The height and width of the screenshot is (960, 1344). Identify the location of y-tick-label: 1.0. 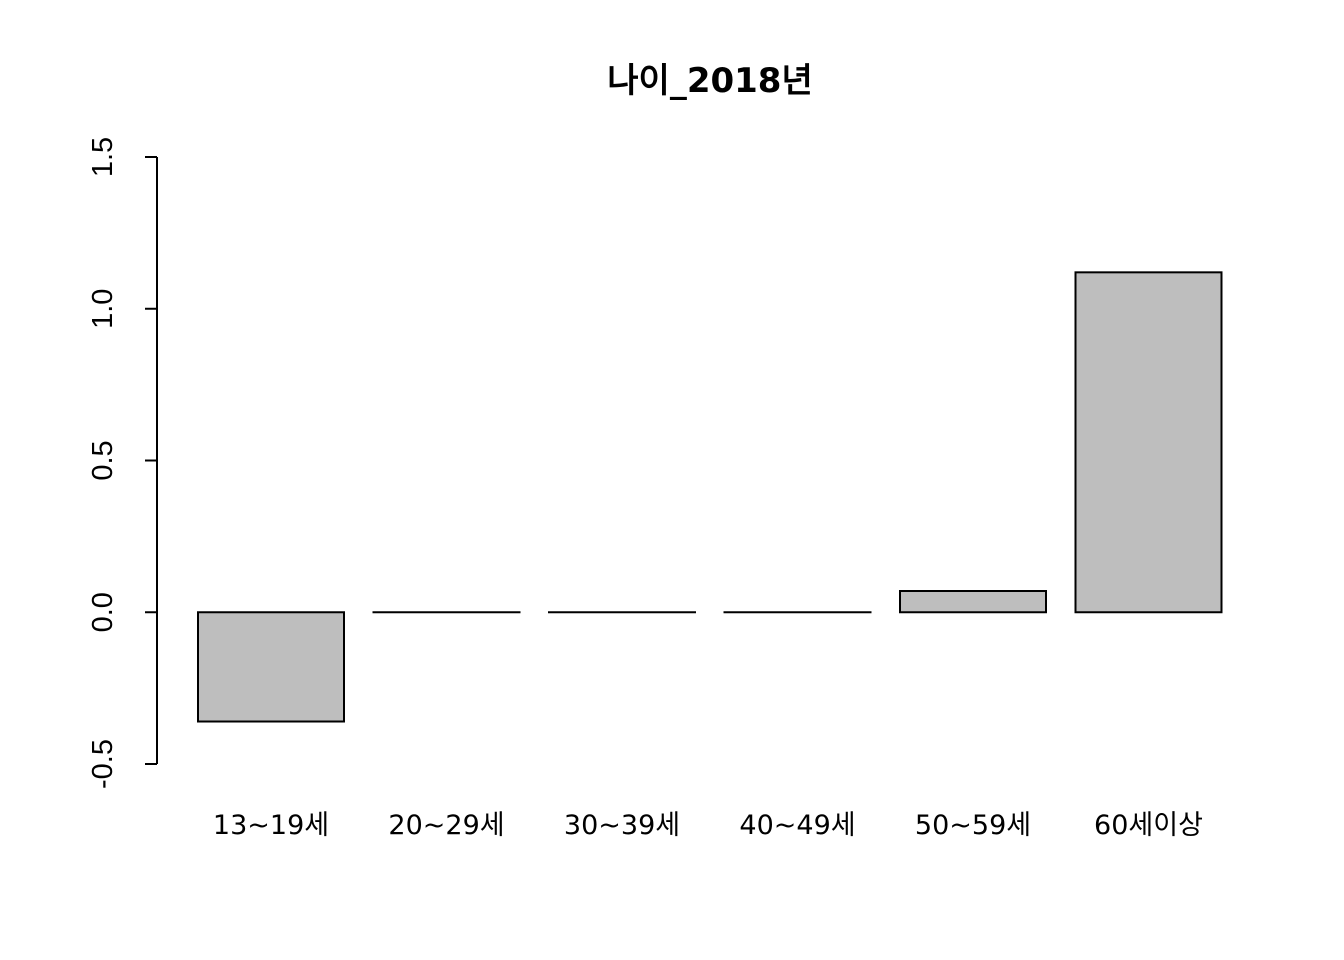
(103, 309).